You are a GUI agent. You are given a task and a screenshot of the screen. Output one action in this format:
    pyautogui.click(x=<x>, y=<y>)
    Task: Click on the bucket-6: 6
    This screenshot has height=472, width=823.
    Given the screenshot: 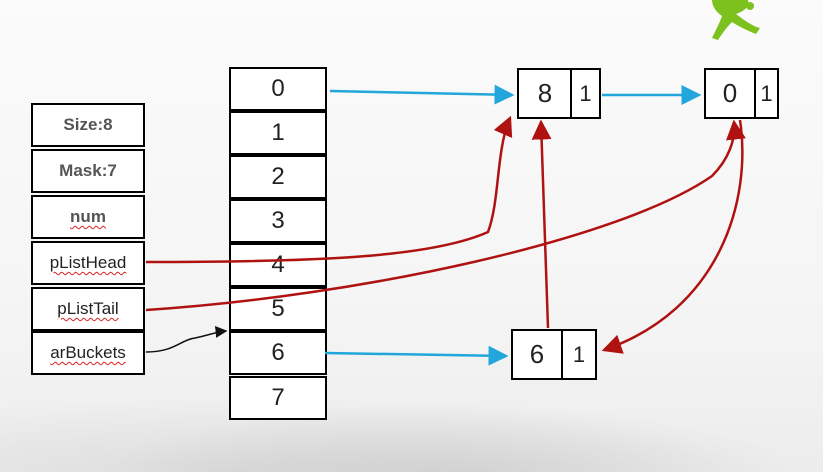 What is the action you would take?
    pyautogui.click(x=278, y=353)
    